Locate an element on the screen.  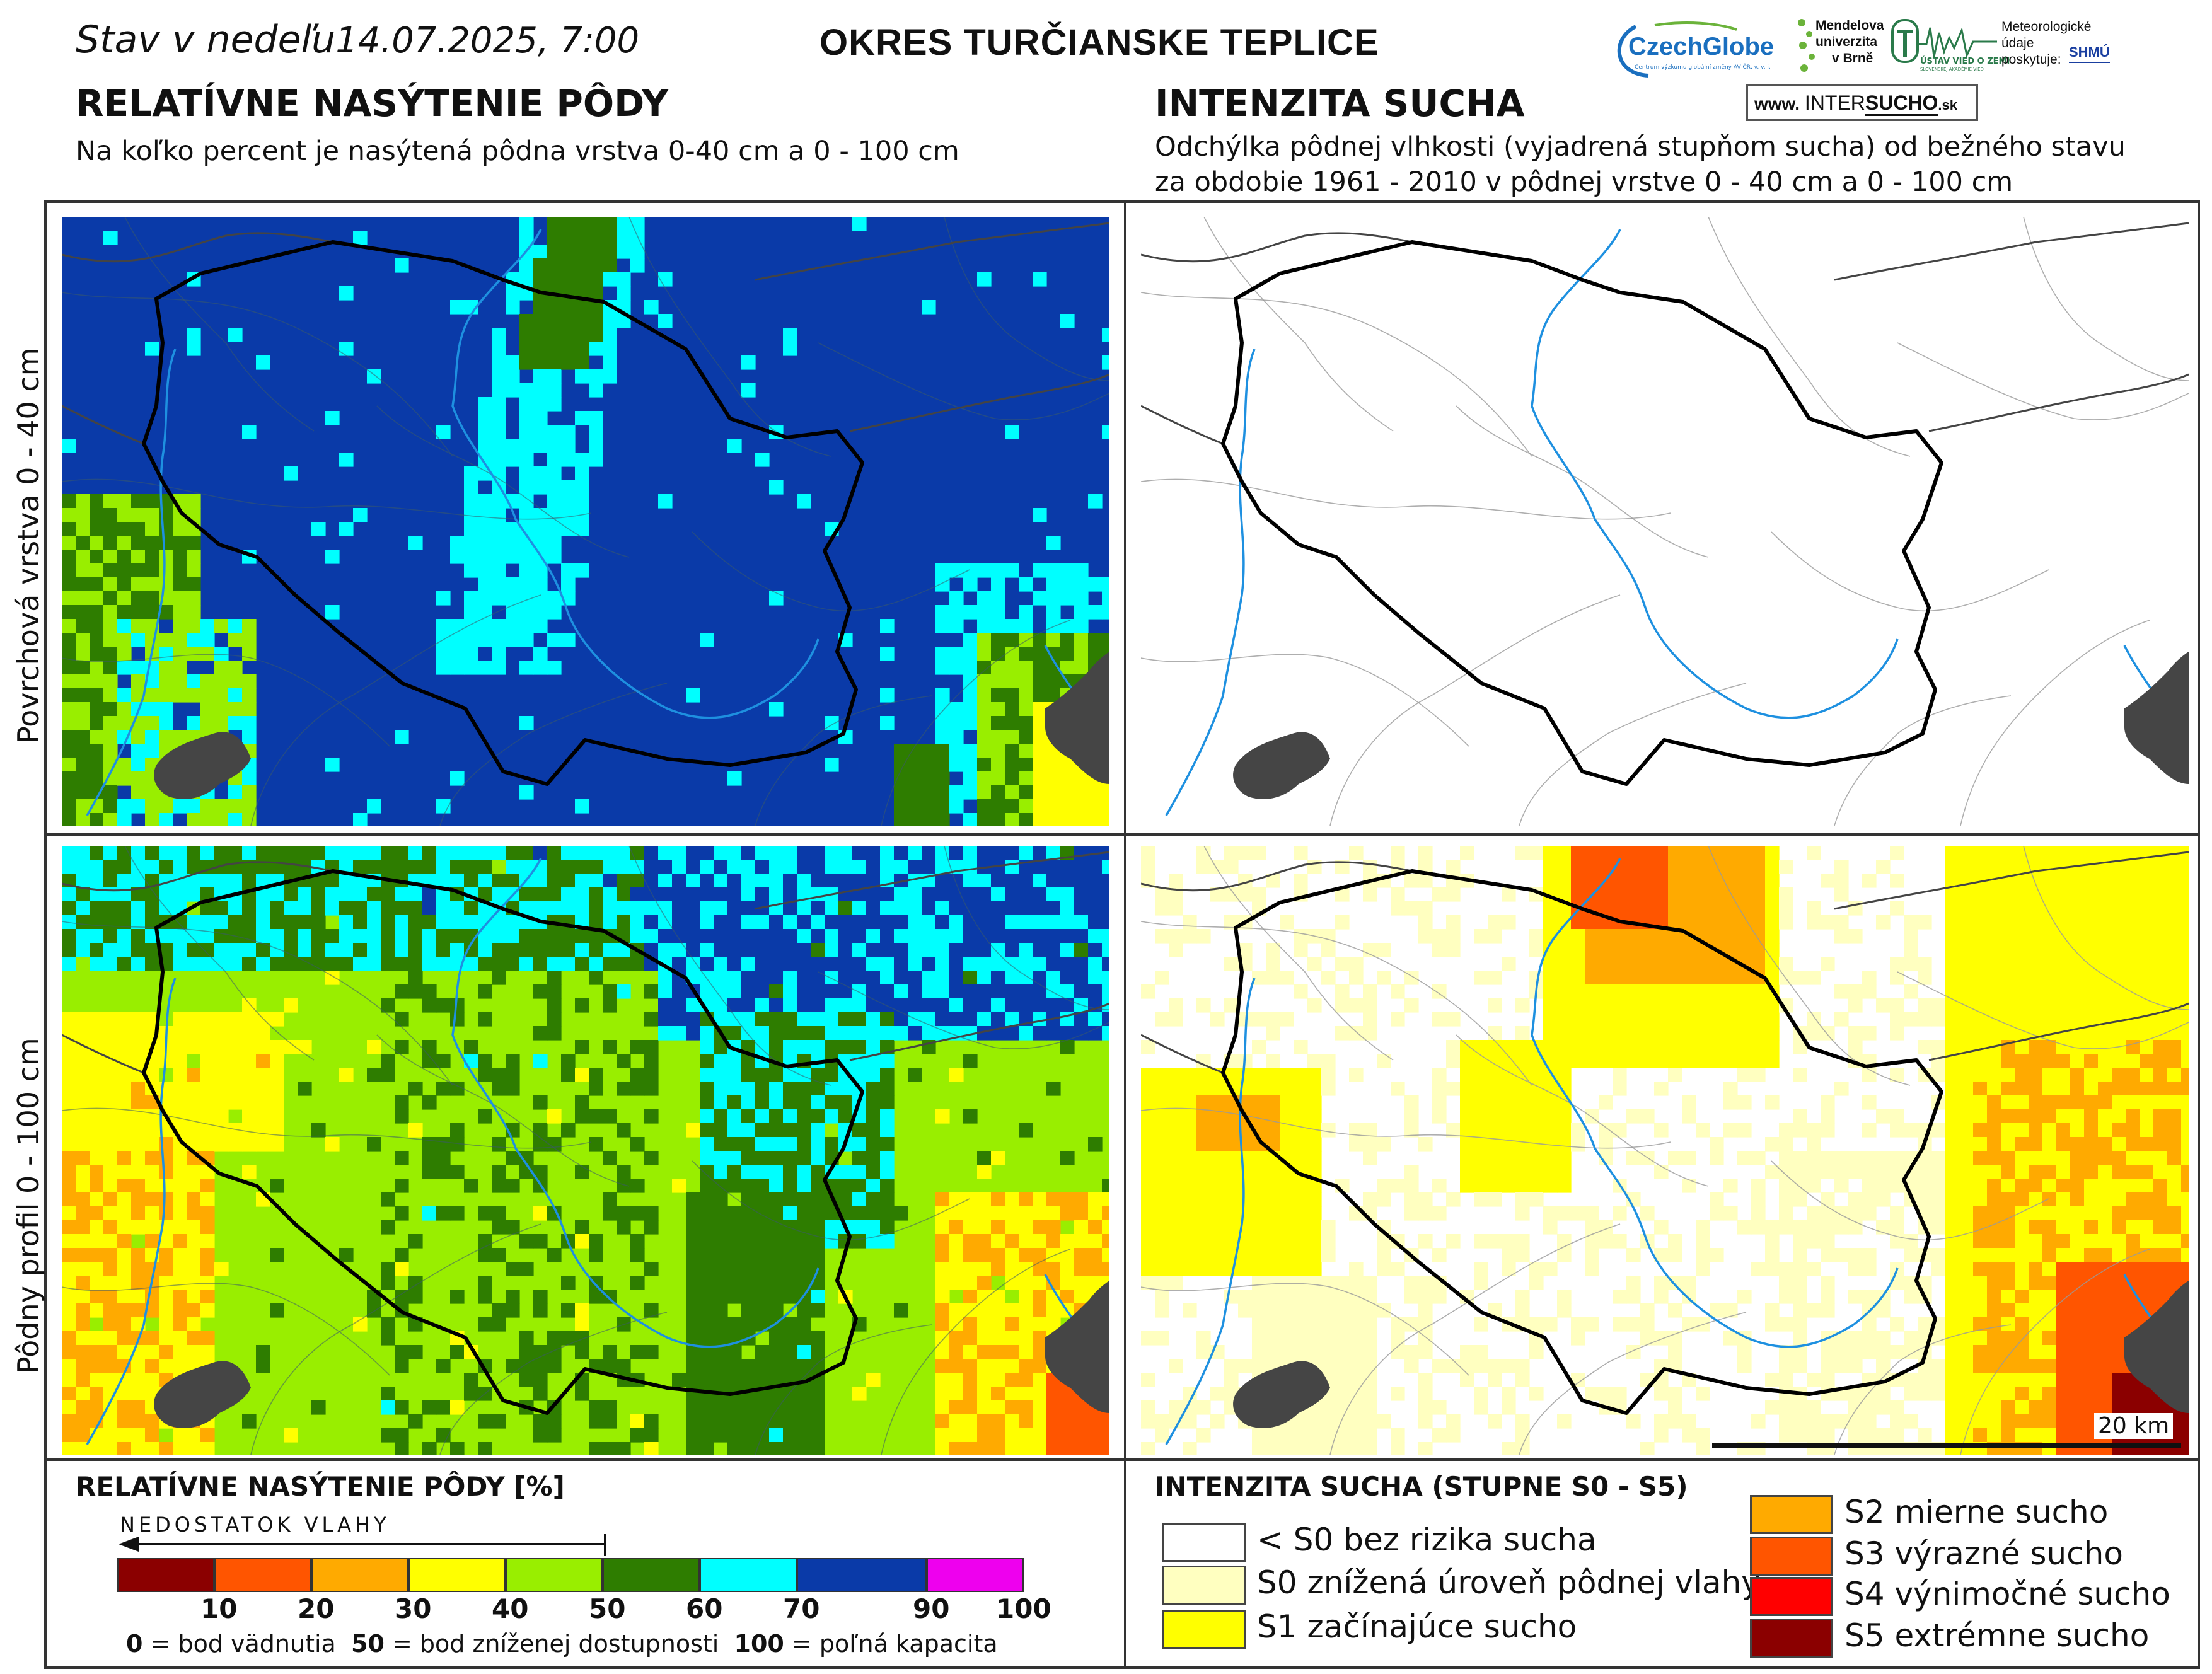
row-label-top: Povrchová vrstva 0 - 40 cm is located at coordinates (28, 545).